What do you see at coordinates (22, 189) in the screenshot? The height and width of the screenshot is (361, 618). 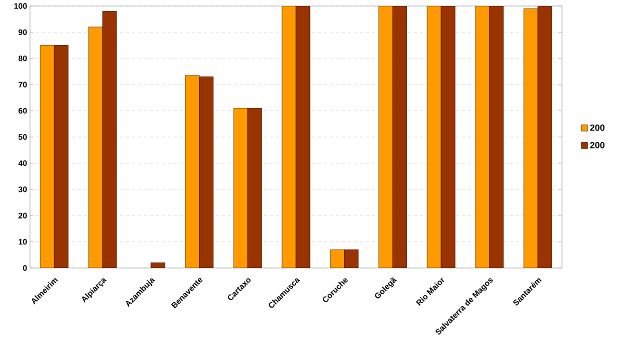 I see `y-tick-label: 30` at bounding box center [22, 189].